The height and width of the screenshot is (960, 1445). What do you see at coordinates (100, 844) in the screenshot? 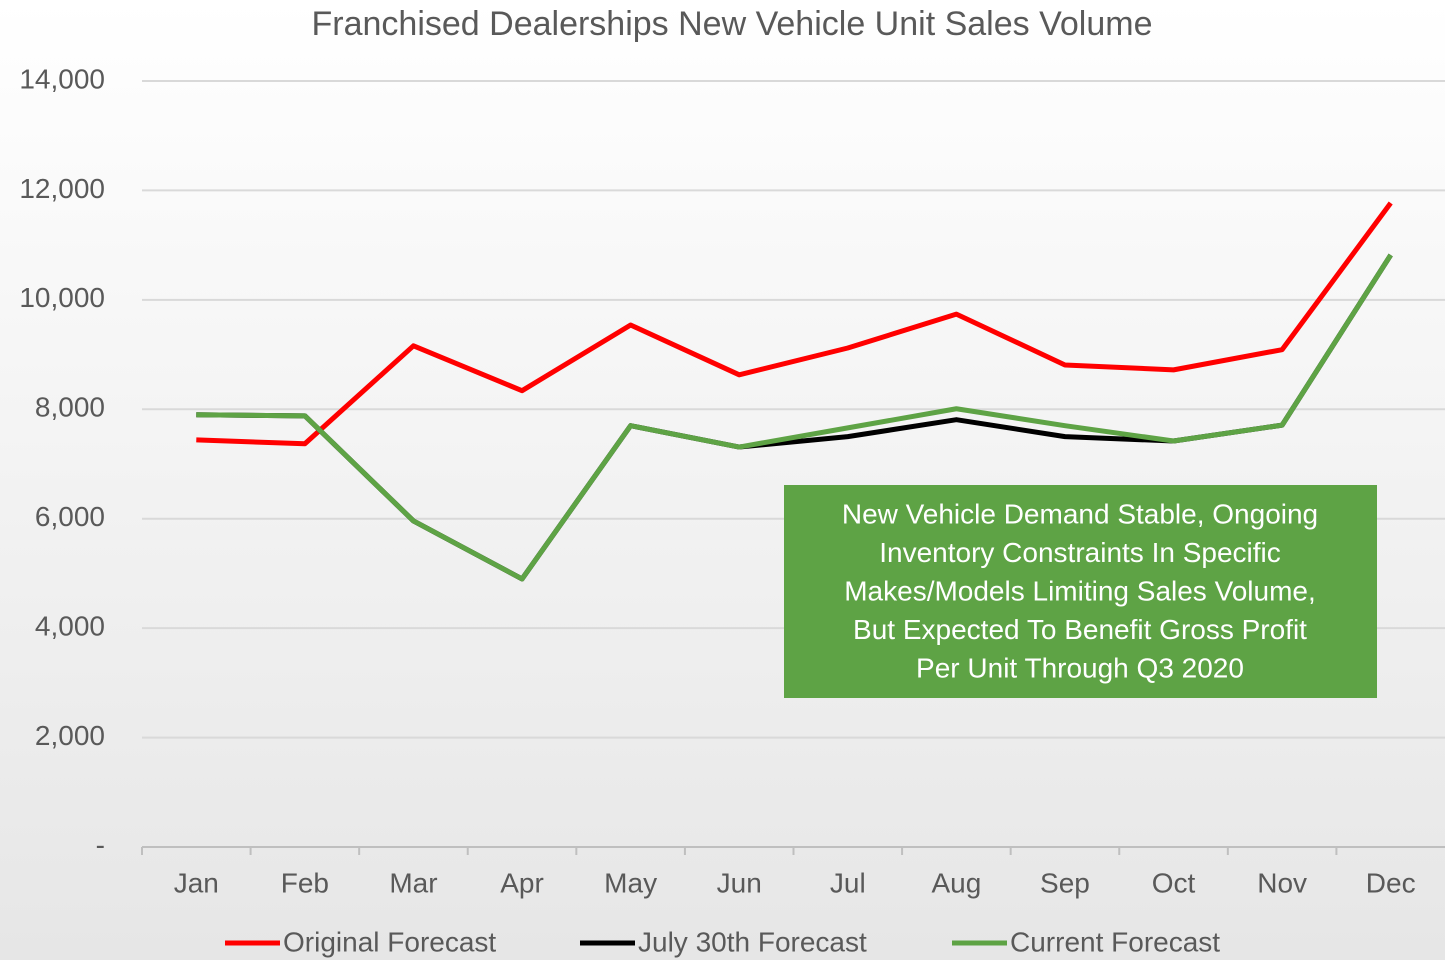
I see `y-tick-label: -` at bounding box center [100, 844].